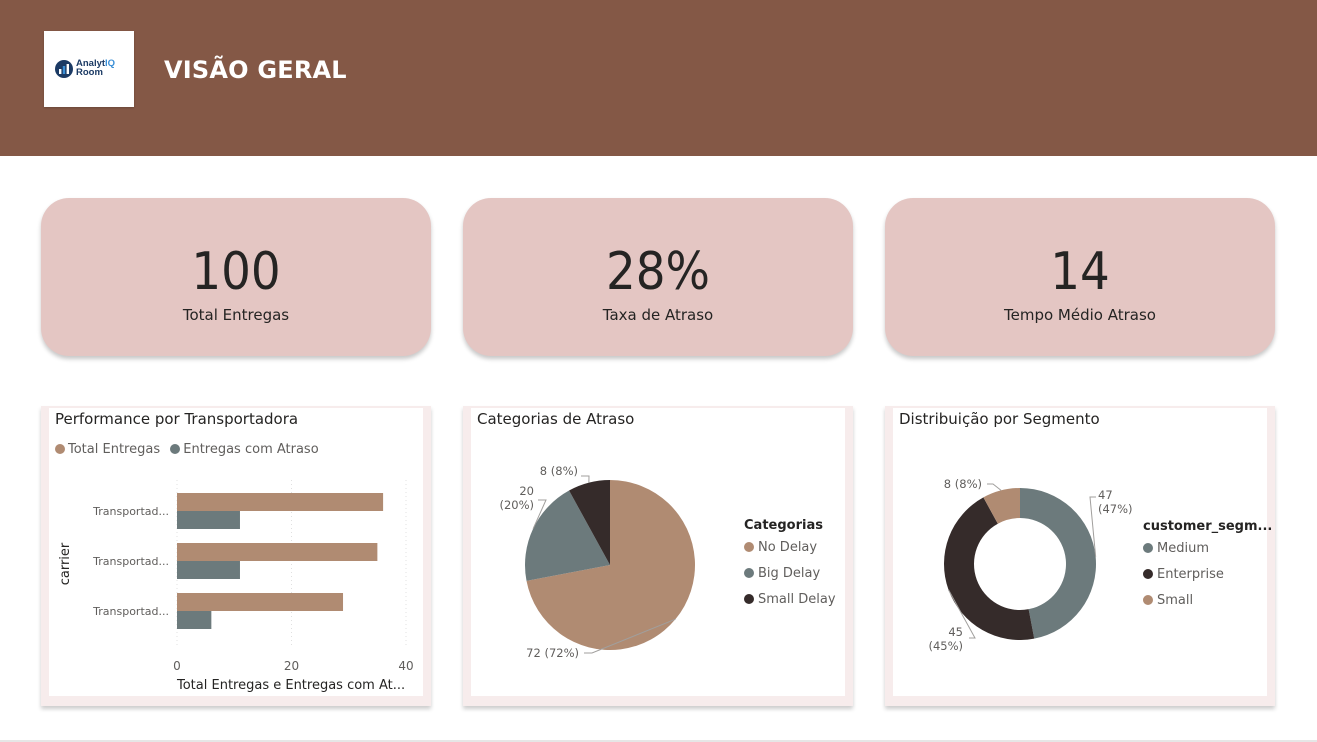 This screenshot has width=1317, height=742. I want to click on slice-data-label: (45%), so click(945, 646).